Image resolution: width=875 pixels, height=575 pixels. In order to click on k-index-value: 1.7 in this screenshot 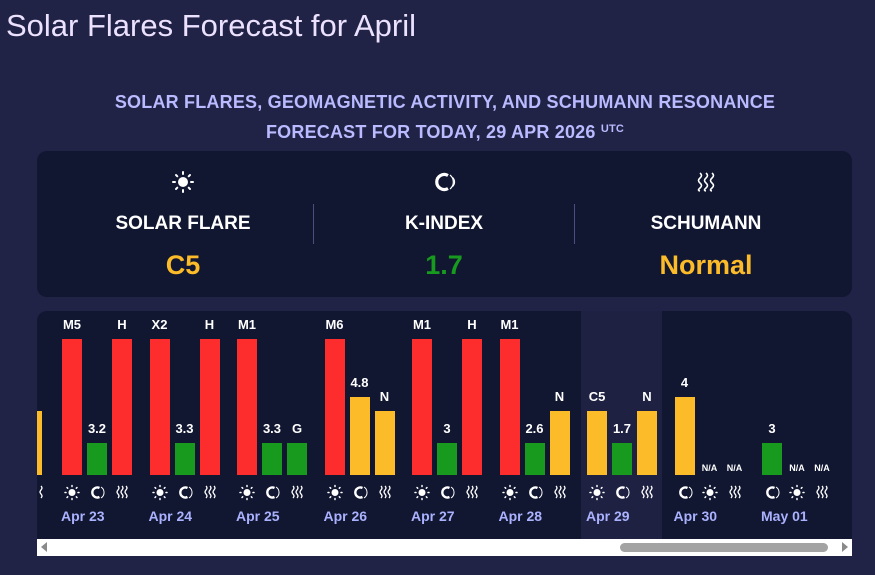, I will do `click(444, 265)`.